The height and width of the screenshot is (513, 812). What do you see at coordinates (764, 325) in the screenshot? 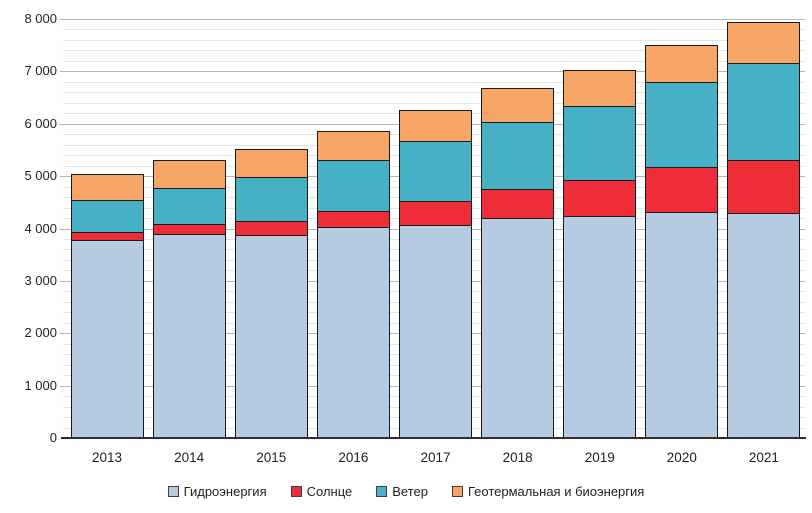
I see `bar-segment-hydro-2021` at bounding box center [764, 325].